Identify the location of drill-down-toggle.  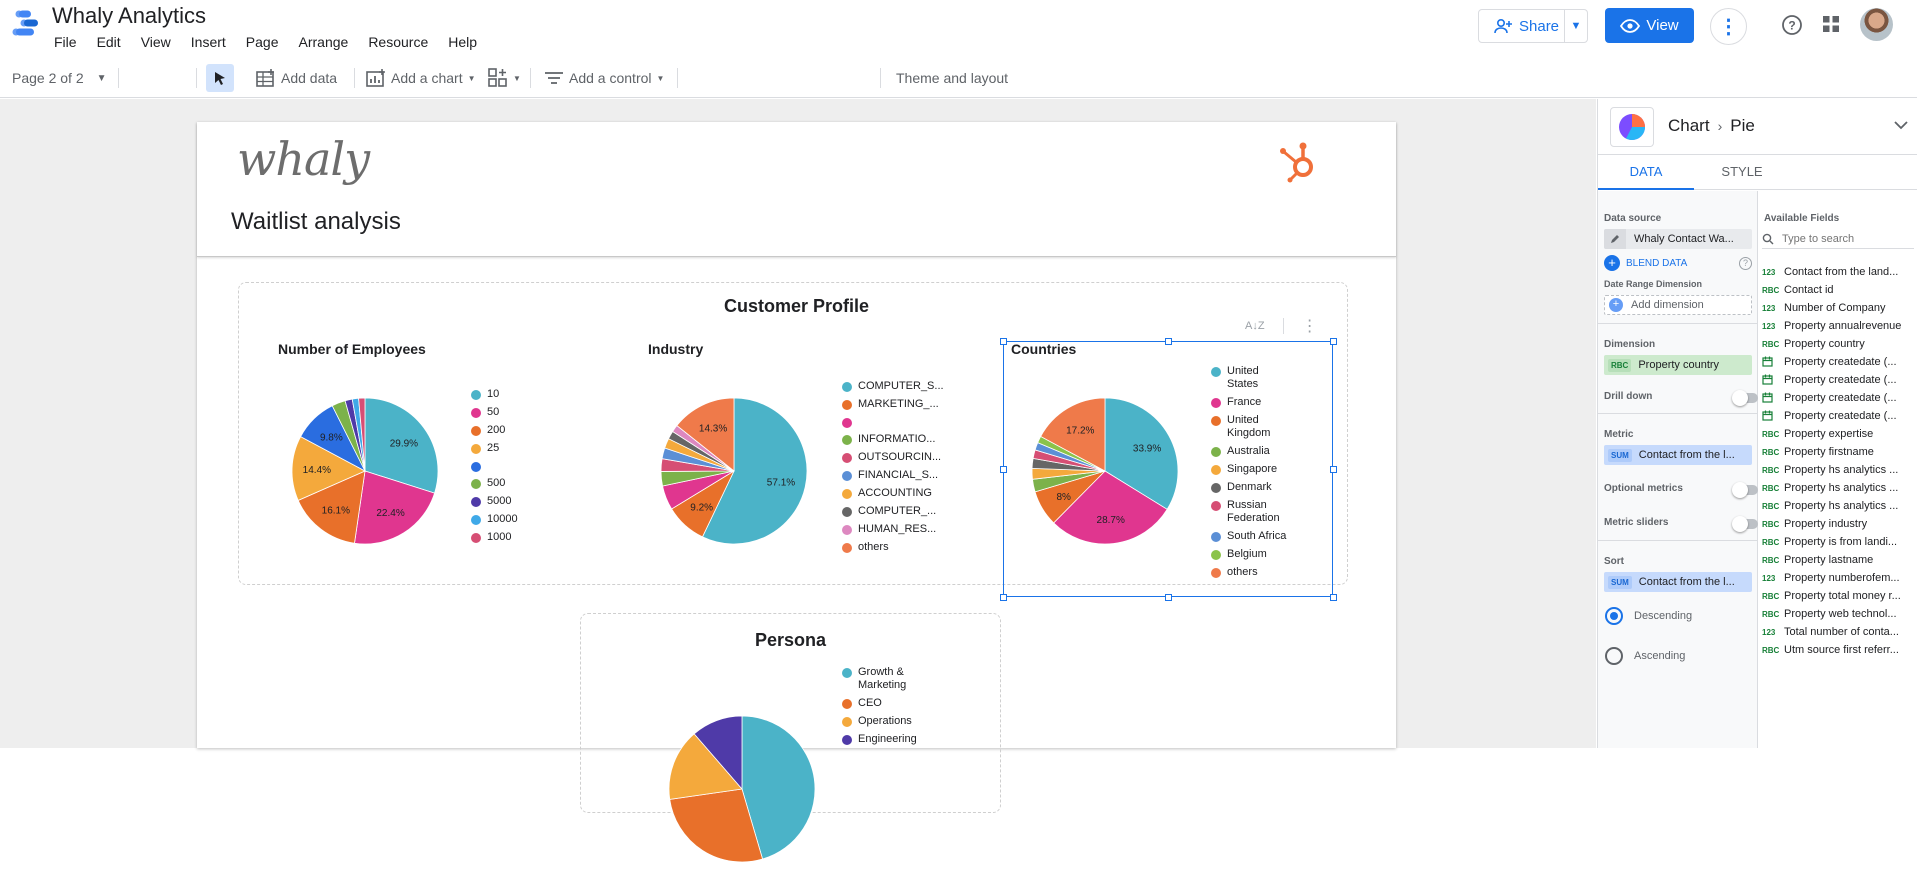
(1745, 398).